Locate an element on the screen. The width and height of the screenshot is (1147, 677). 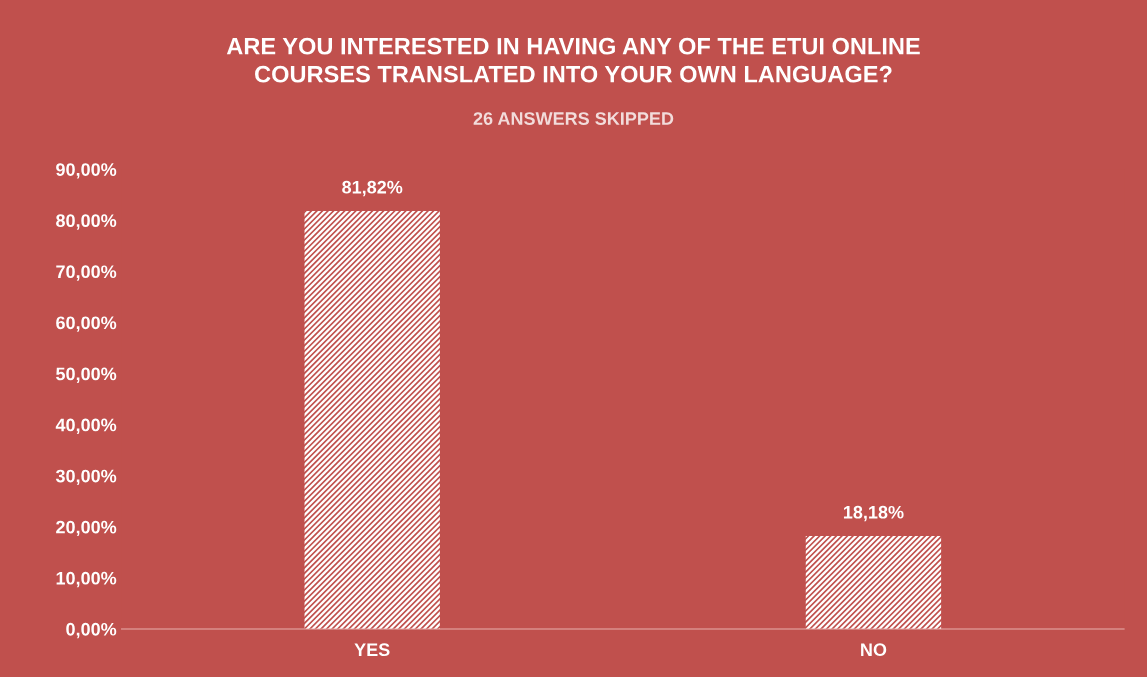
y-tick-label: 60,00% is located at coordinates (86, 324).